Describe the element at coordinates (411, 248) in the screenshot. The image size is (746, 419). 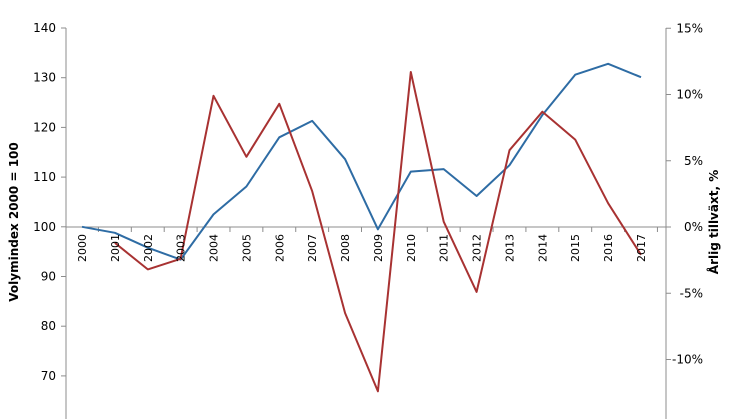
I see `x-tick-label: 2010` at that location.